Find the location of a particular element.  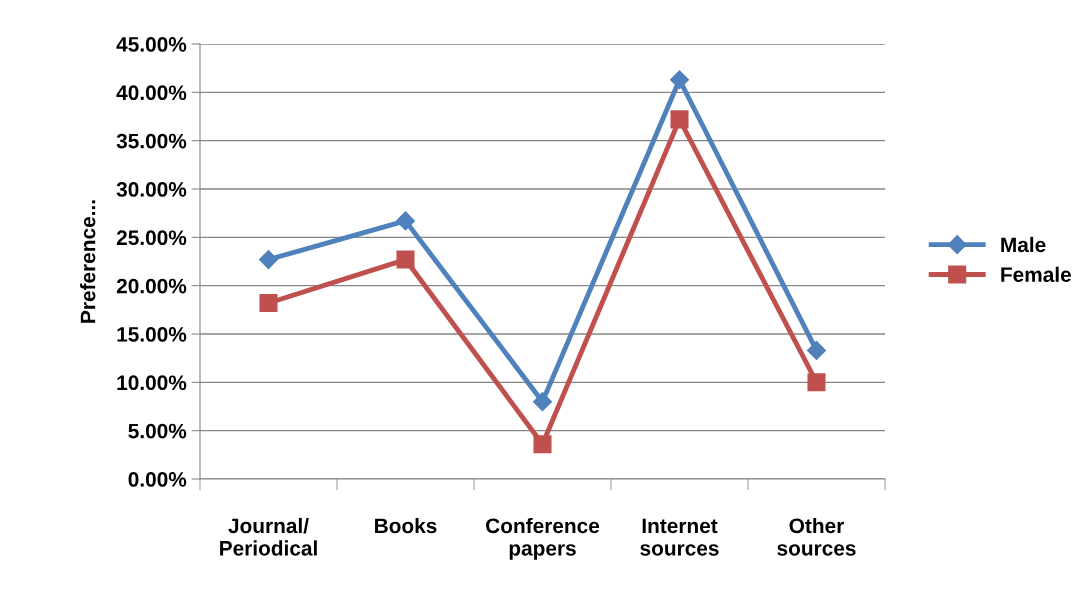

y-tick-label: 25.00% is located at coordinates (151, 238).